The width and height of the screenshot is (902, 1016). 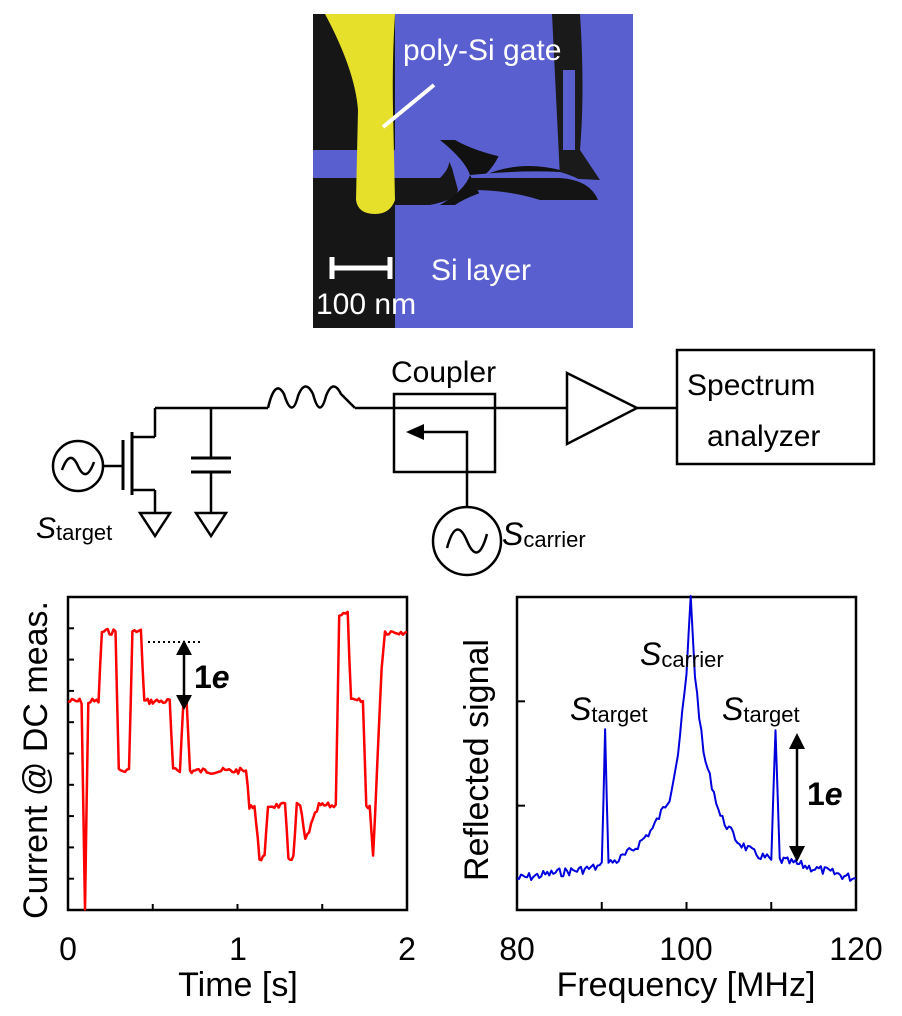 What do you see at coordinates (238, 949) in the screenshot?
I see `left-xtick-1: 1` at bounding box center [238, 949].